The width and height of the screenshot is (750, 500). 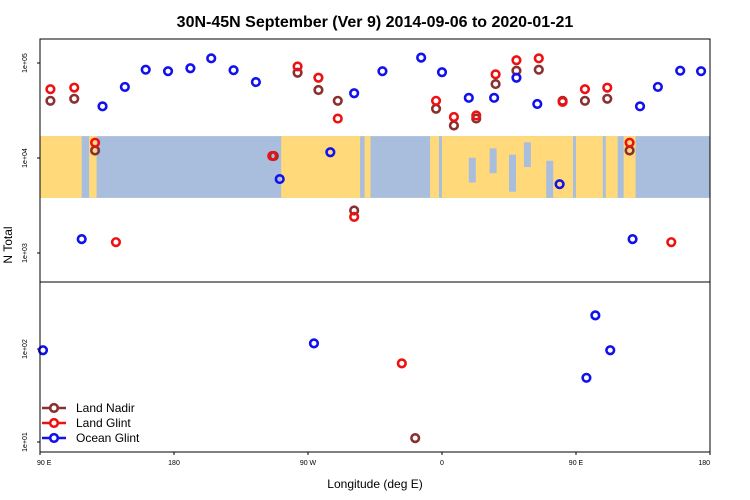 What do you see at coordinates (374, 484) in the screenshot?
I see `x-axis-label: Longitude (deg E)` at bounding box center [374, 484].